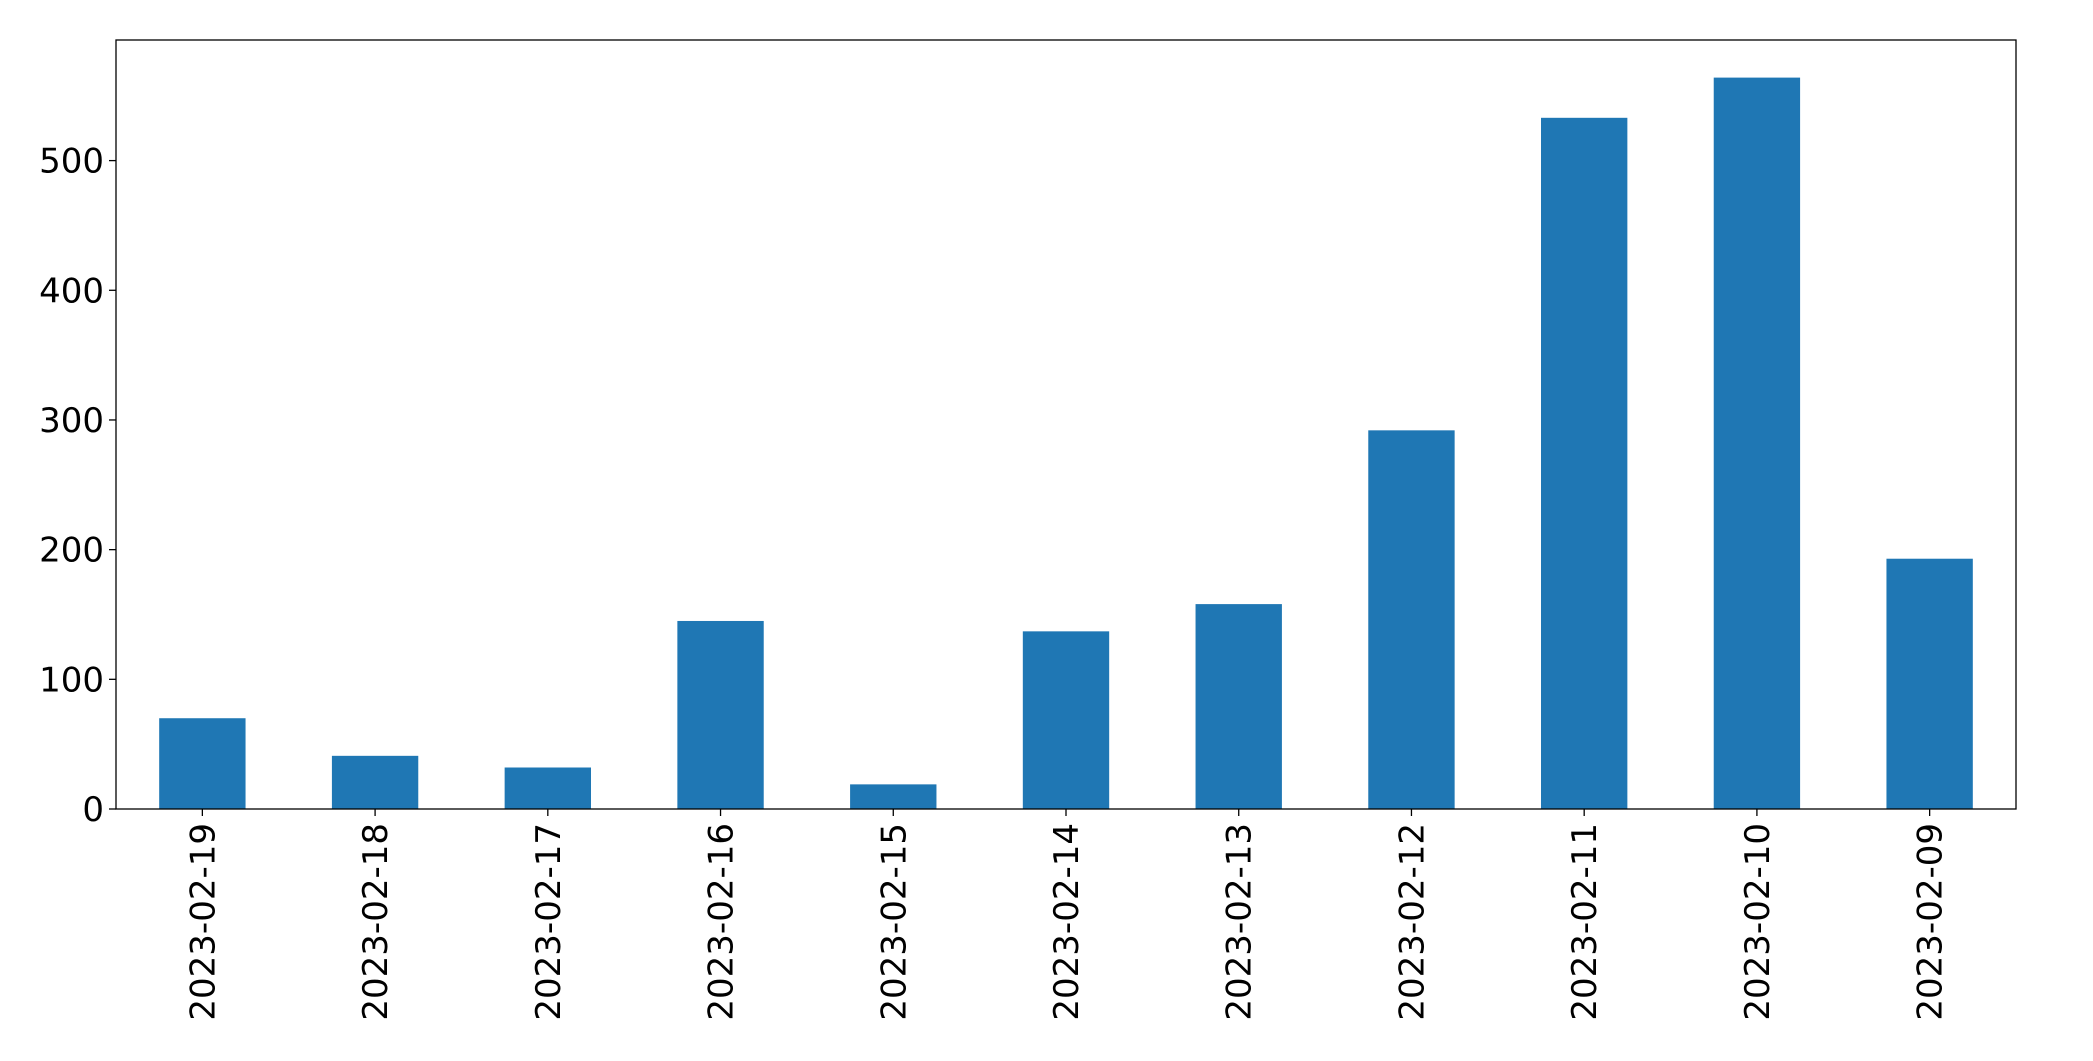 This screenshot has height=1061, width=2093. What do you see at coordinates (71, 421) in the screenshot?
I see `y-tick-label: 300` at bounding box center [71, 421].